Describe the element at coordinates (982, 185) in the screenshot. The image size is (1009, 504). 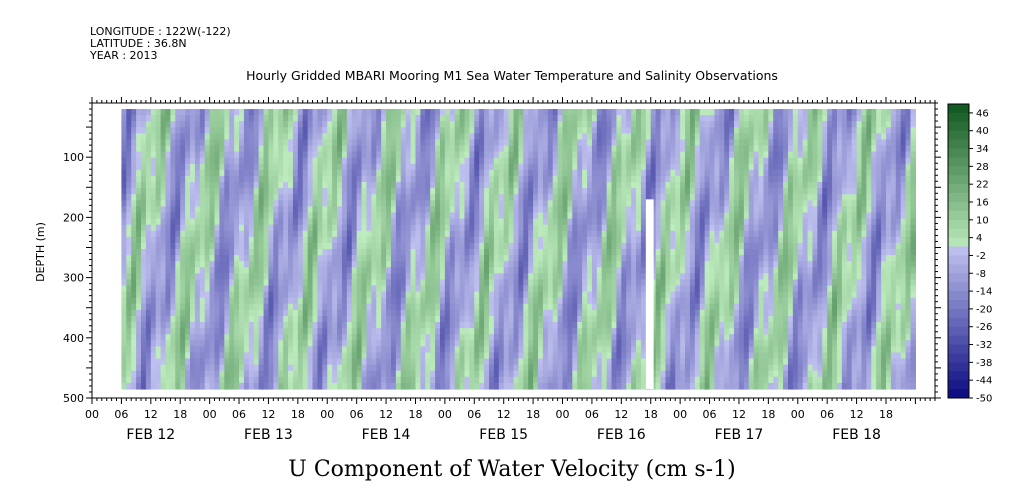
I see `colorbar-label: 22` at that location.